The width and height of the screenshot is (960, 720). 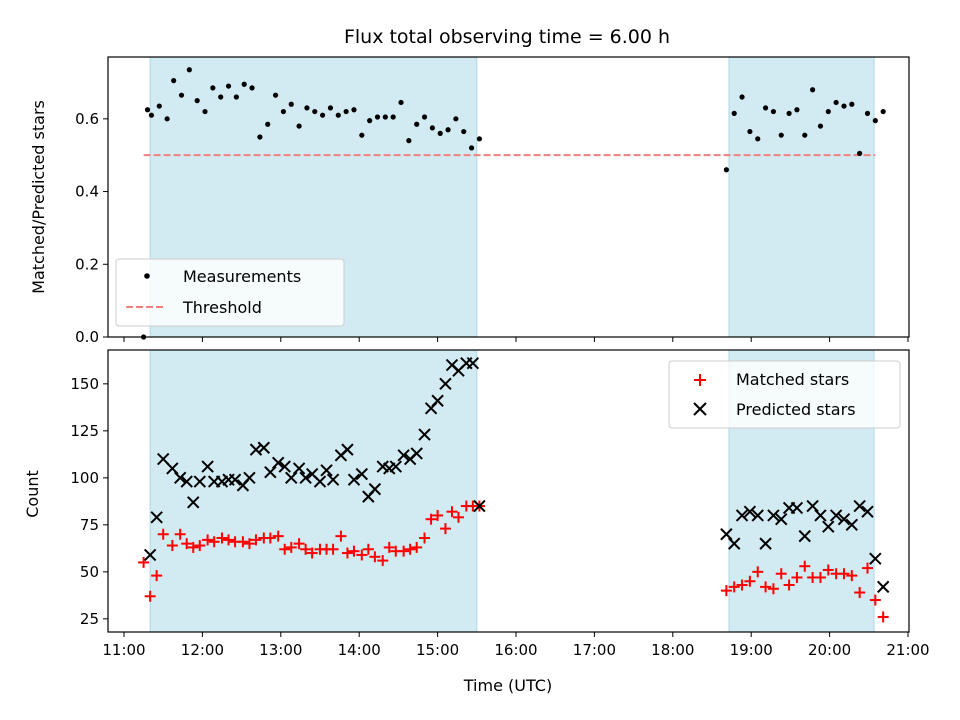 What do you see at coordinates (222, 307) in the screenshot?
I see `legend-threshold-label: Threshold` at bounding box center [222, 307].